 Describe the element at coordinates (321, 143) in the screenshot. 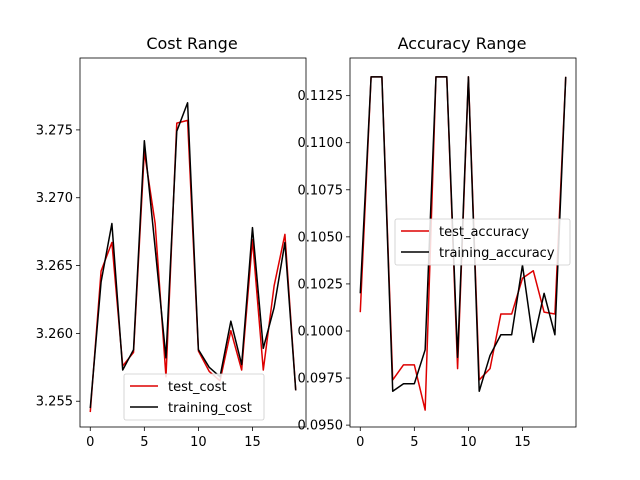

I see `y-tick-label: 0.1100` at that location.